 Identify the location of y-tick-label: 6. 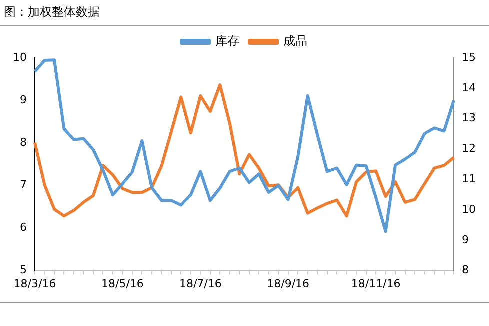
(23, 227).